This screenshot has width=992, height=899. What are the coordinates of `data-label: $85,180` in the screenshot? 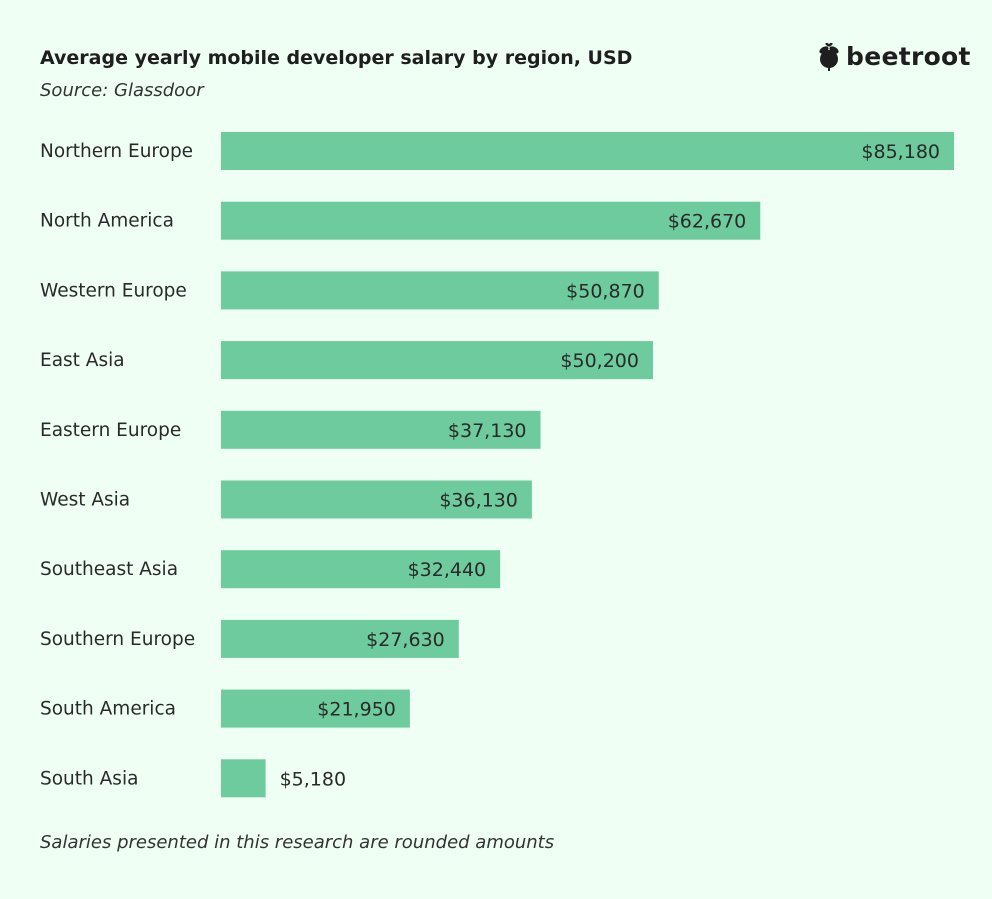 It's located at (900, 152).